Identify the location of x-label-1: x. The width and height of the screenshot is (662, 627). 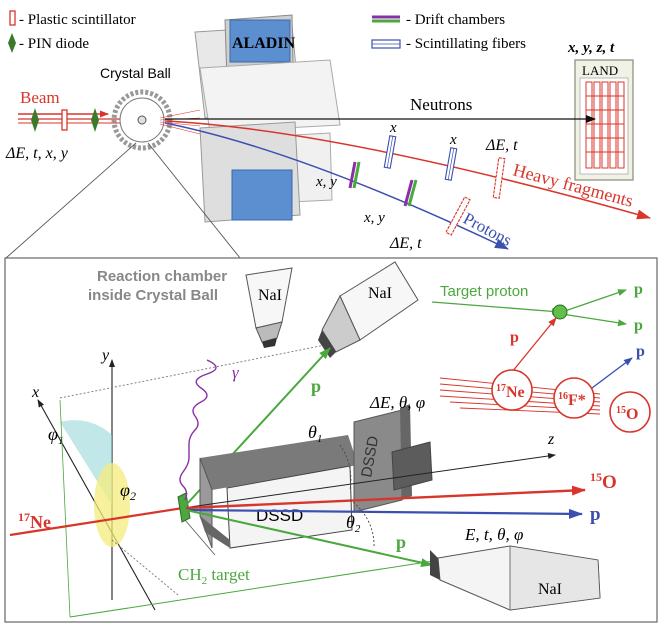
(393, 128).